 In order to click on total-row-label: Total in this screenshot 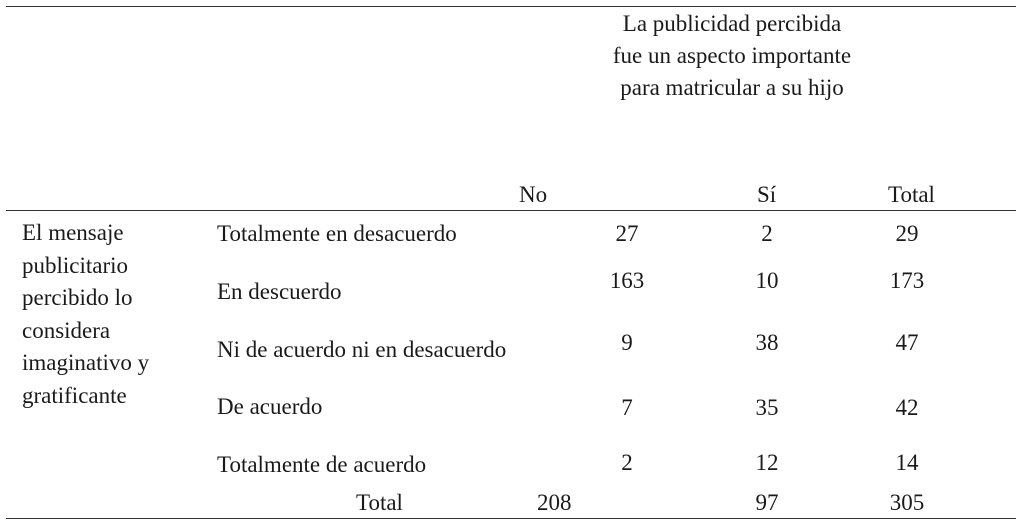, I will do `click(379, 502)`.